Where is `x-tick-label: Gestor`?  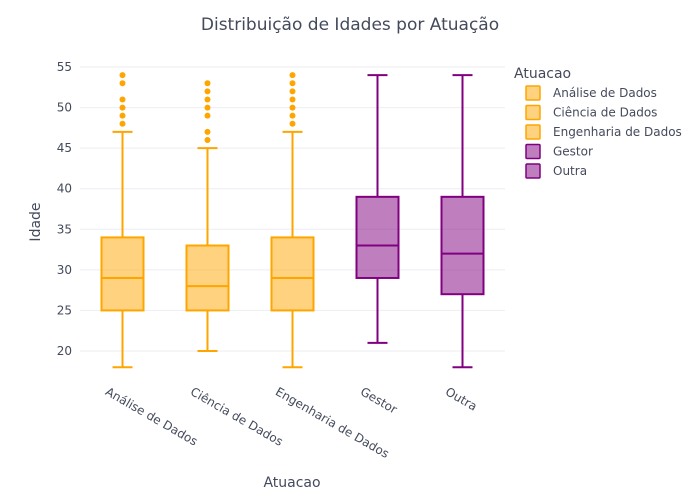
x-tick-label: Gestor is located at coordinates (379, 400).